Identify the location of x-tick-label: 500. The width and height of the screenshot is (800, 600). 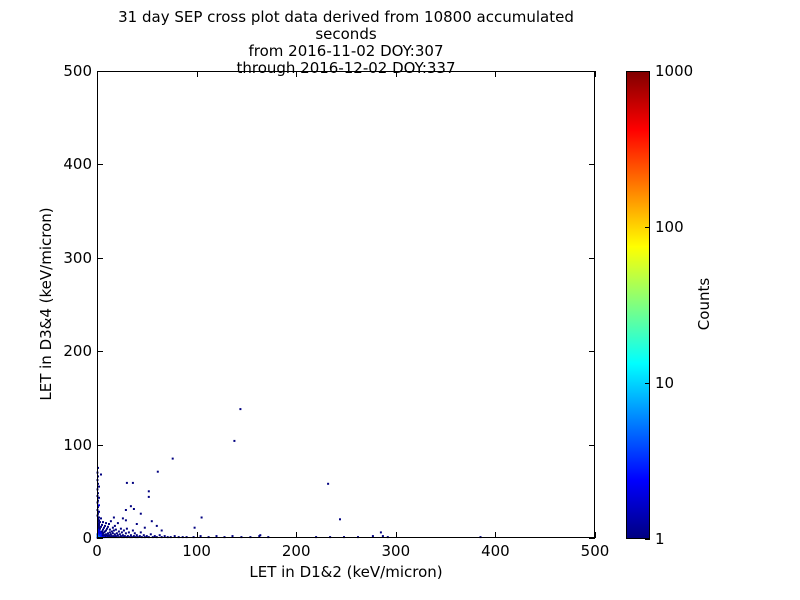
(595, 551).